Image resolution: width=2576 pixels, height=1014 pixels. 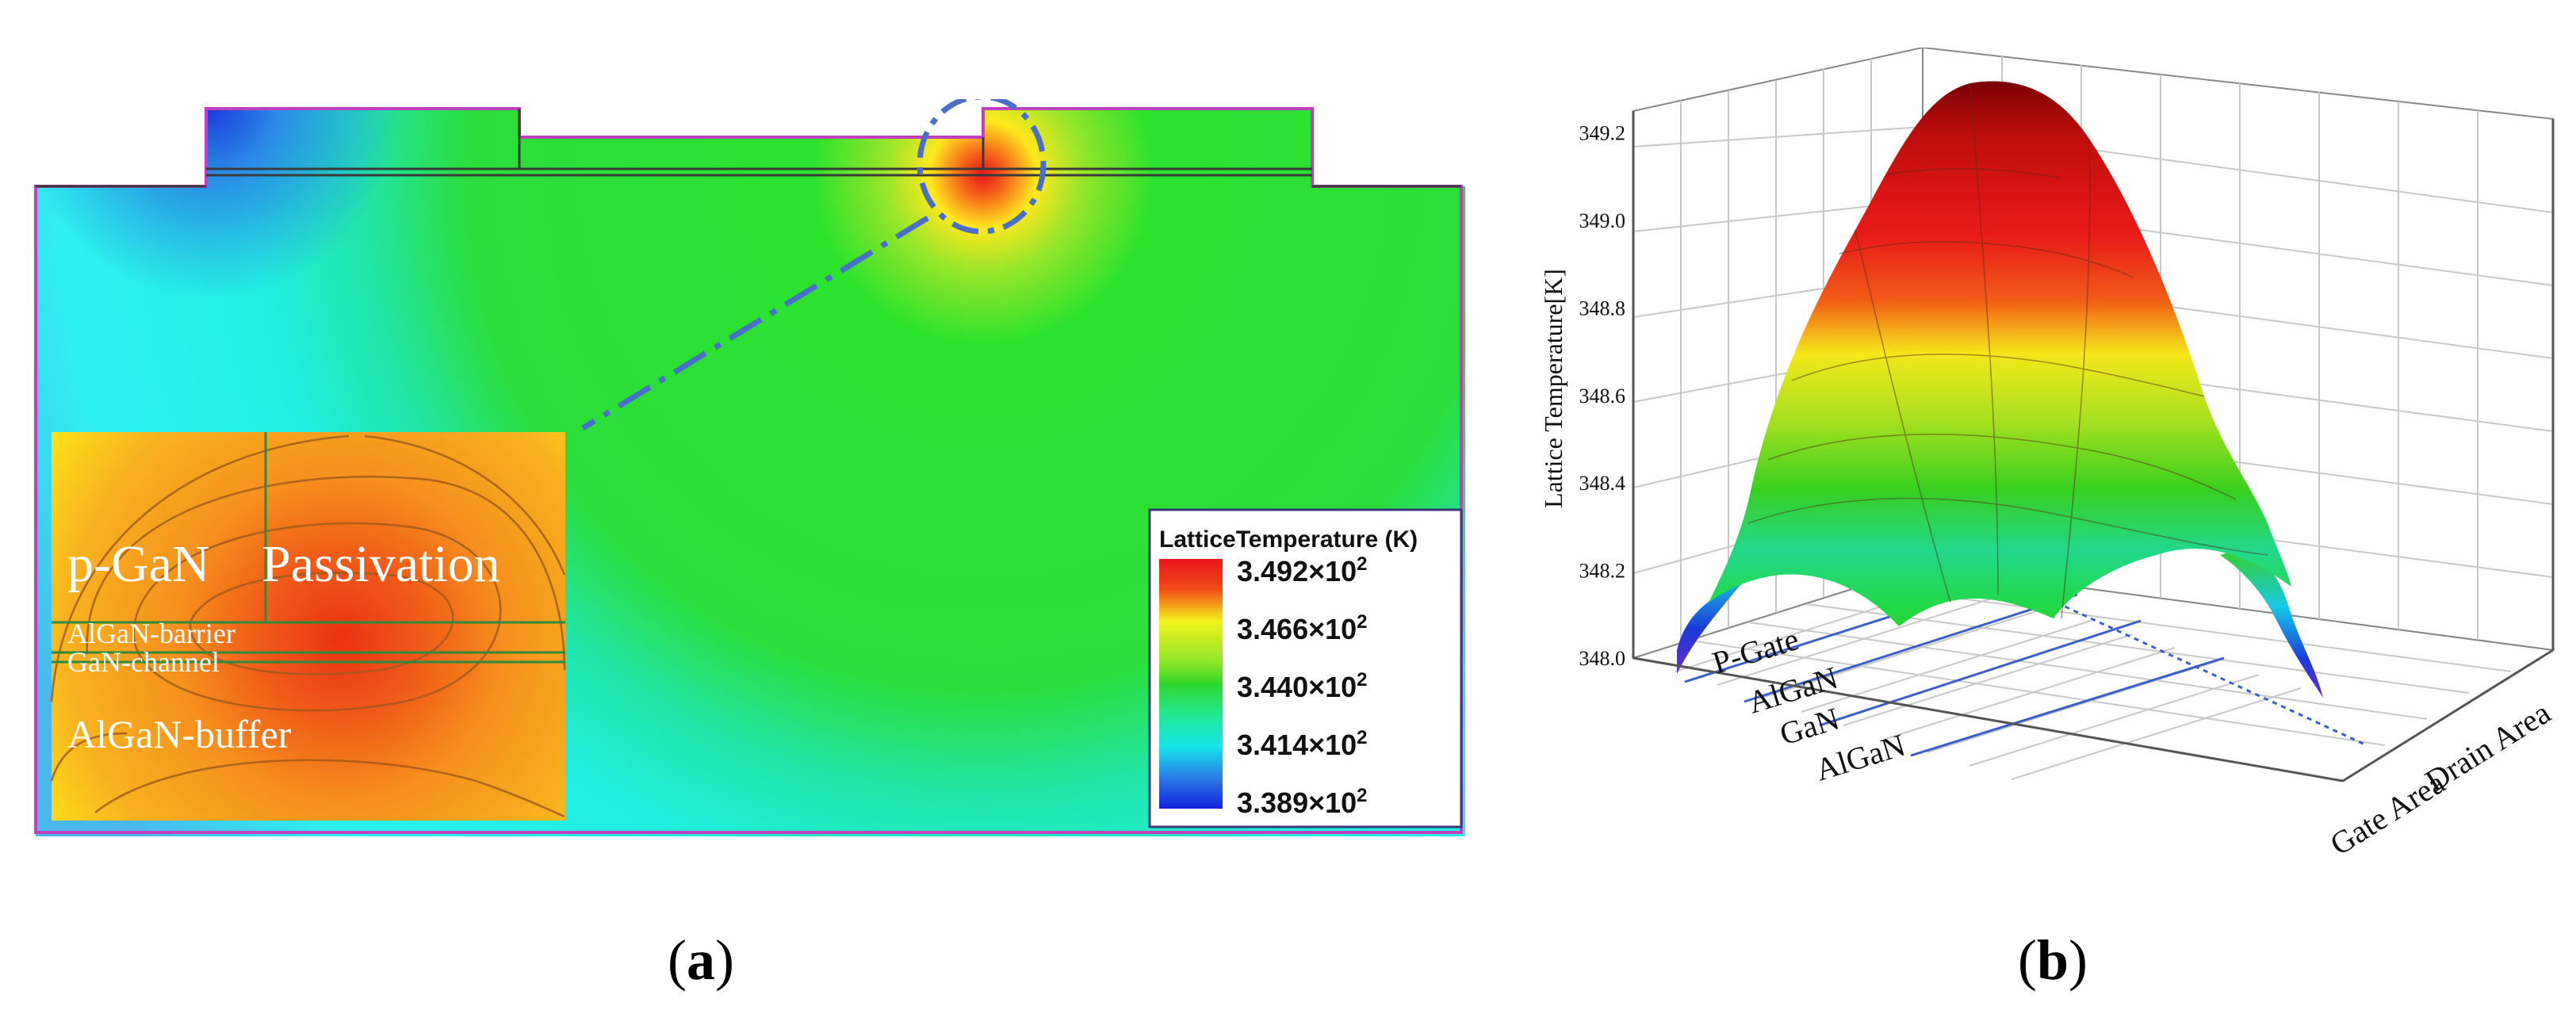 What do you see at coordinates (138, 564) in the screenshot?
I see `inset-label-pgan: p-GaN` at bounding box center [138, 564].